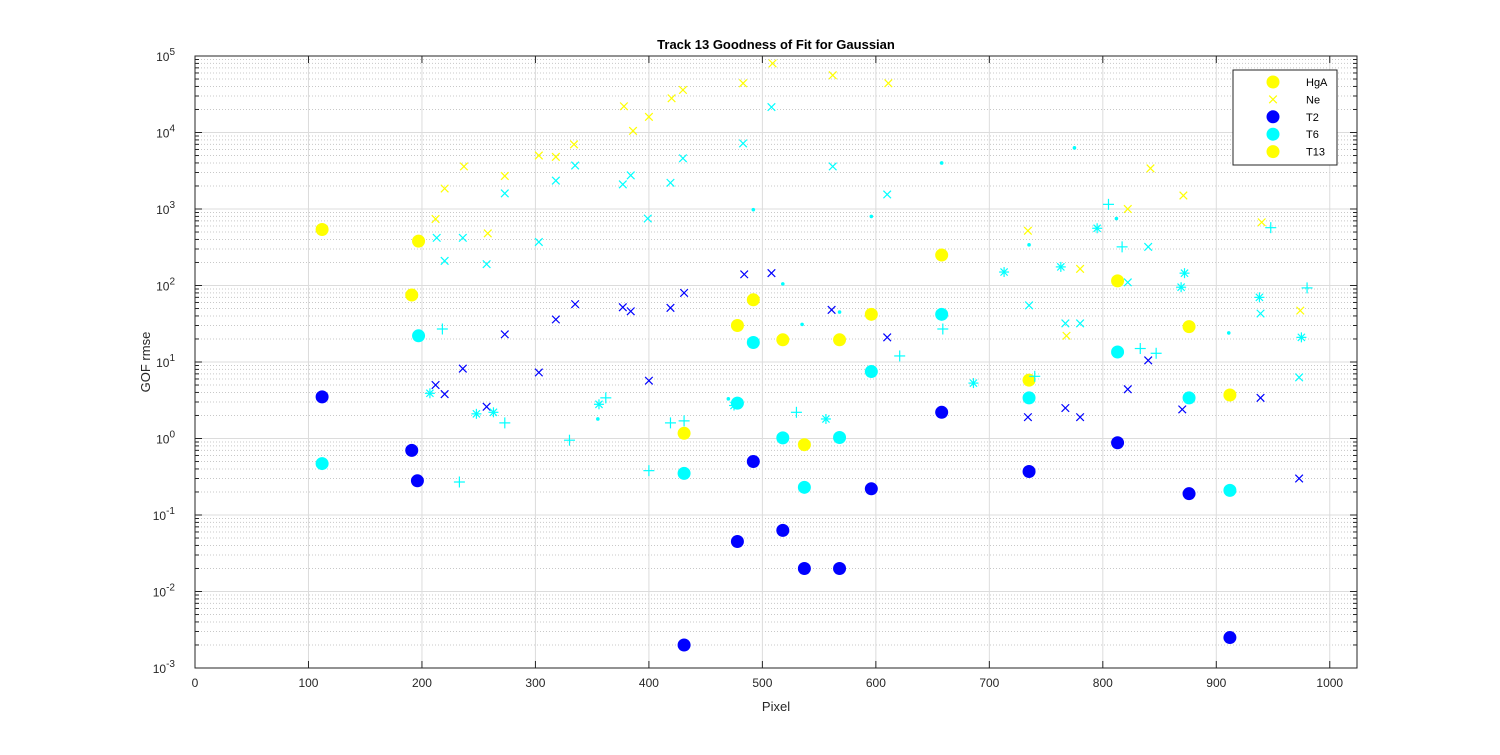 The image size is (1500, 755). Describe the element at coordinates (165, 285) in the screenshot. I see `y-tick-label: 10²` at that location.